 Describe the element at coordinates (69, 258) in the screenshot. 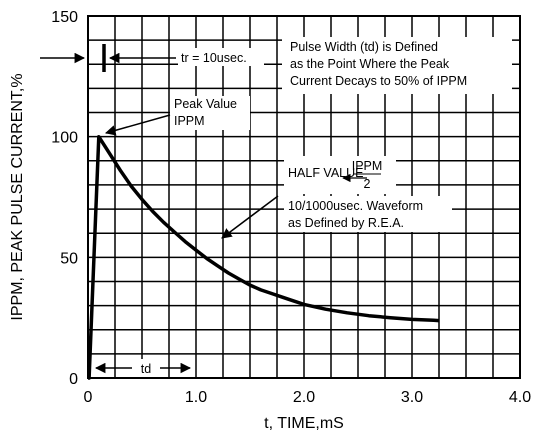

I see `y-tick-label: 50` at that location.